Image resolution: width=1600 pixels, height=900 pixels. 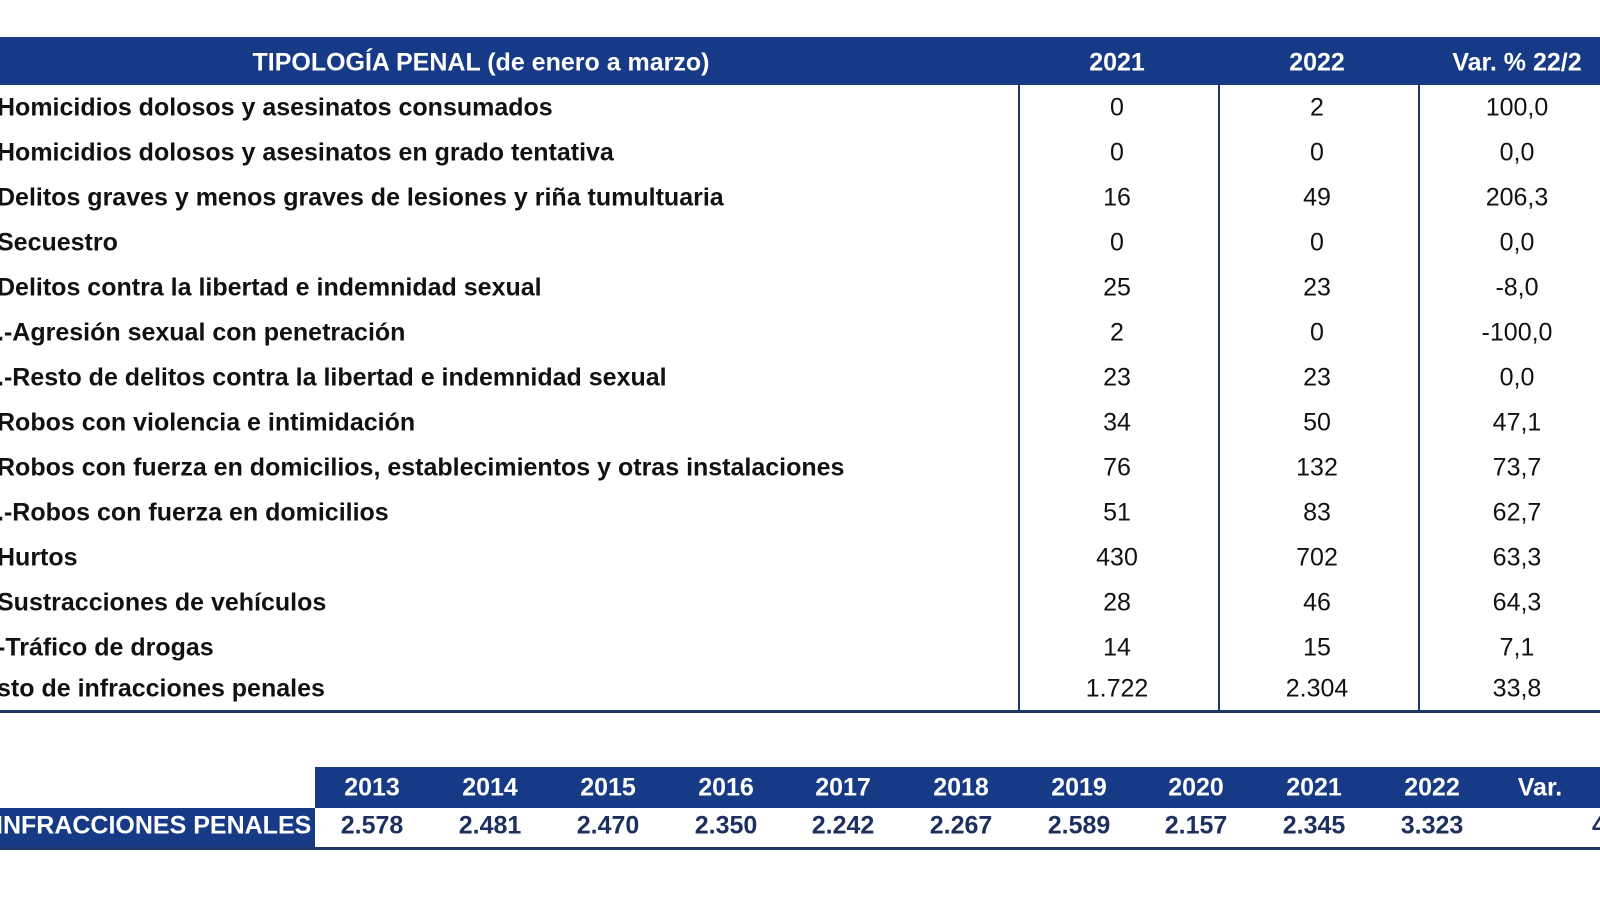 I want to click on summary-header-cell: 2020, so click(x=1196, y=787).